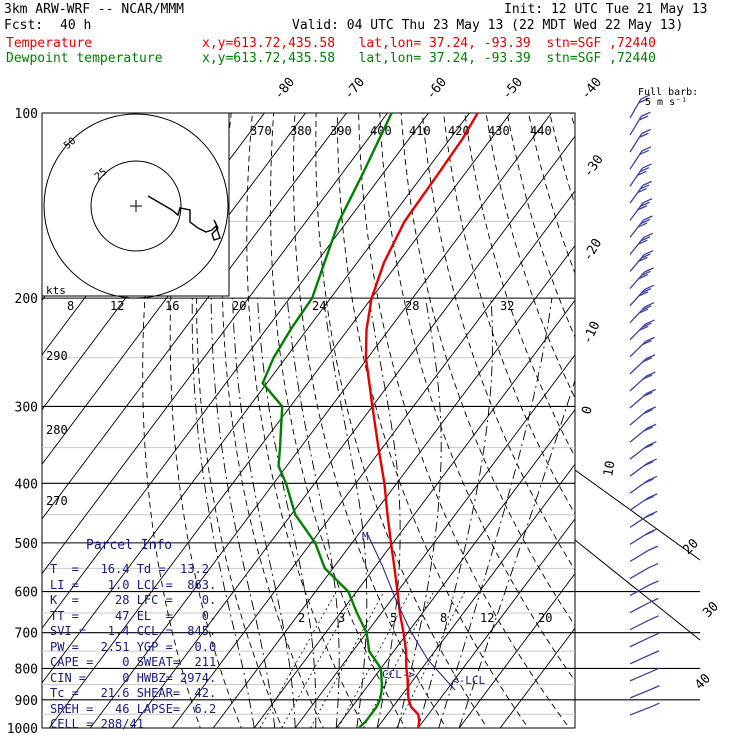  What do you see at coordinates (133, 710) in the screenshot?
I see `parcel-row: SREH = 46 LAPSE= 6.2` at bounding box center [133, 710].